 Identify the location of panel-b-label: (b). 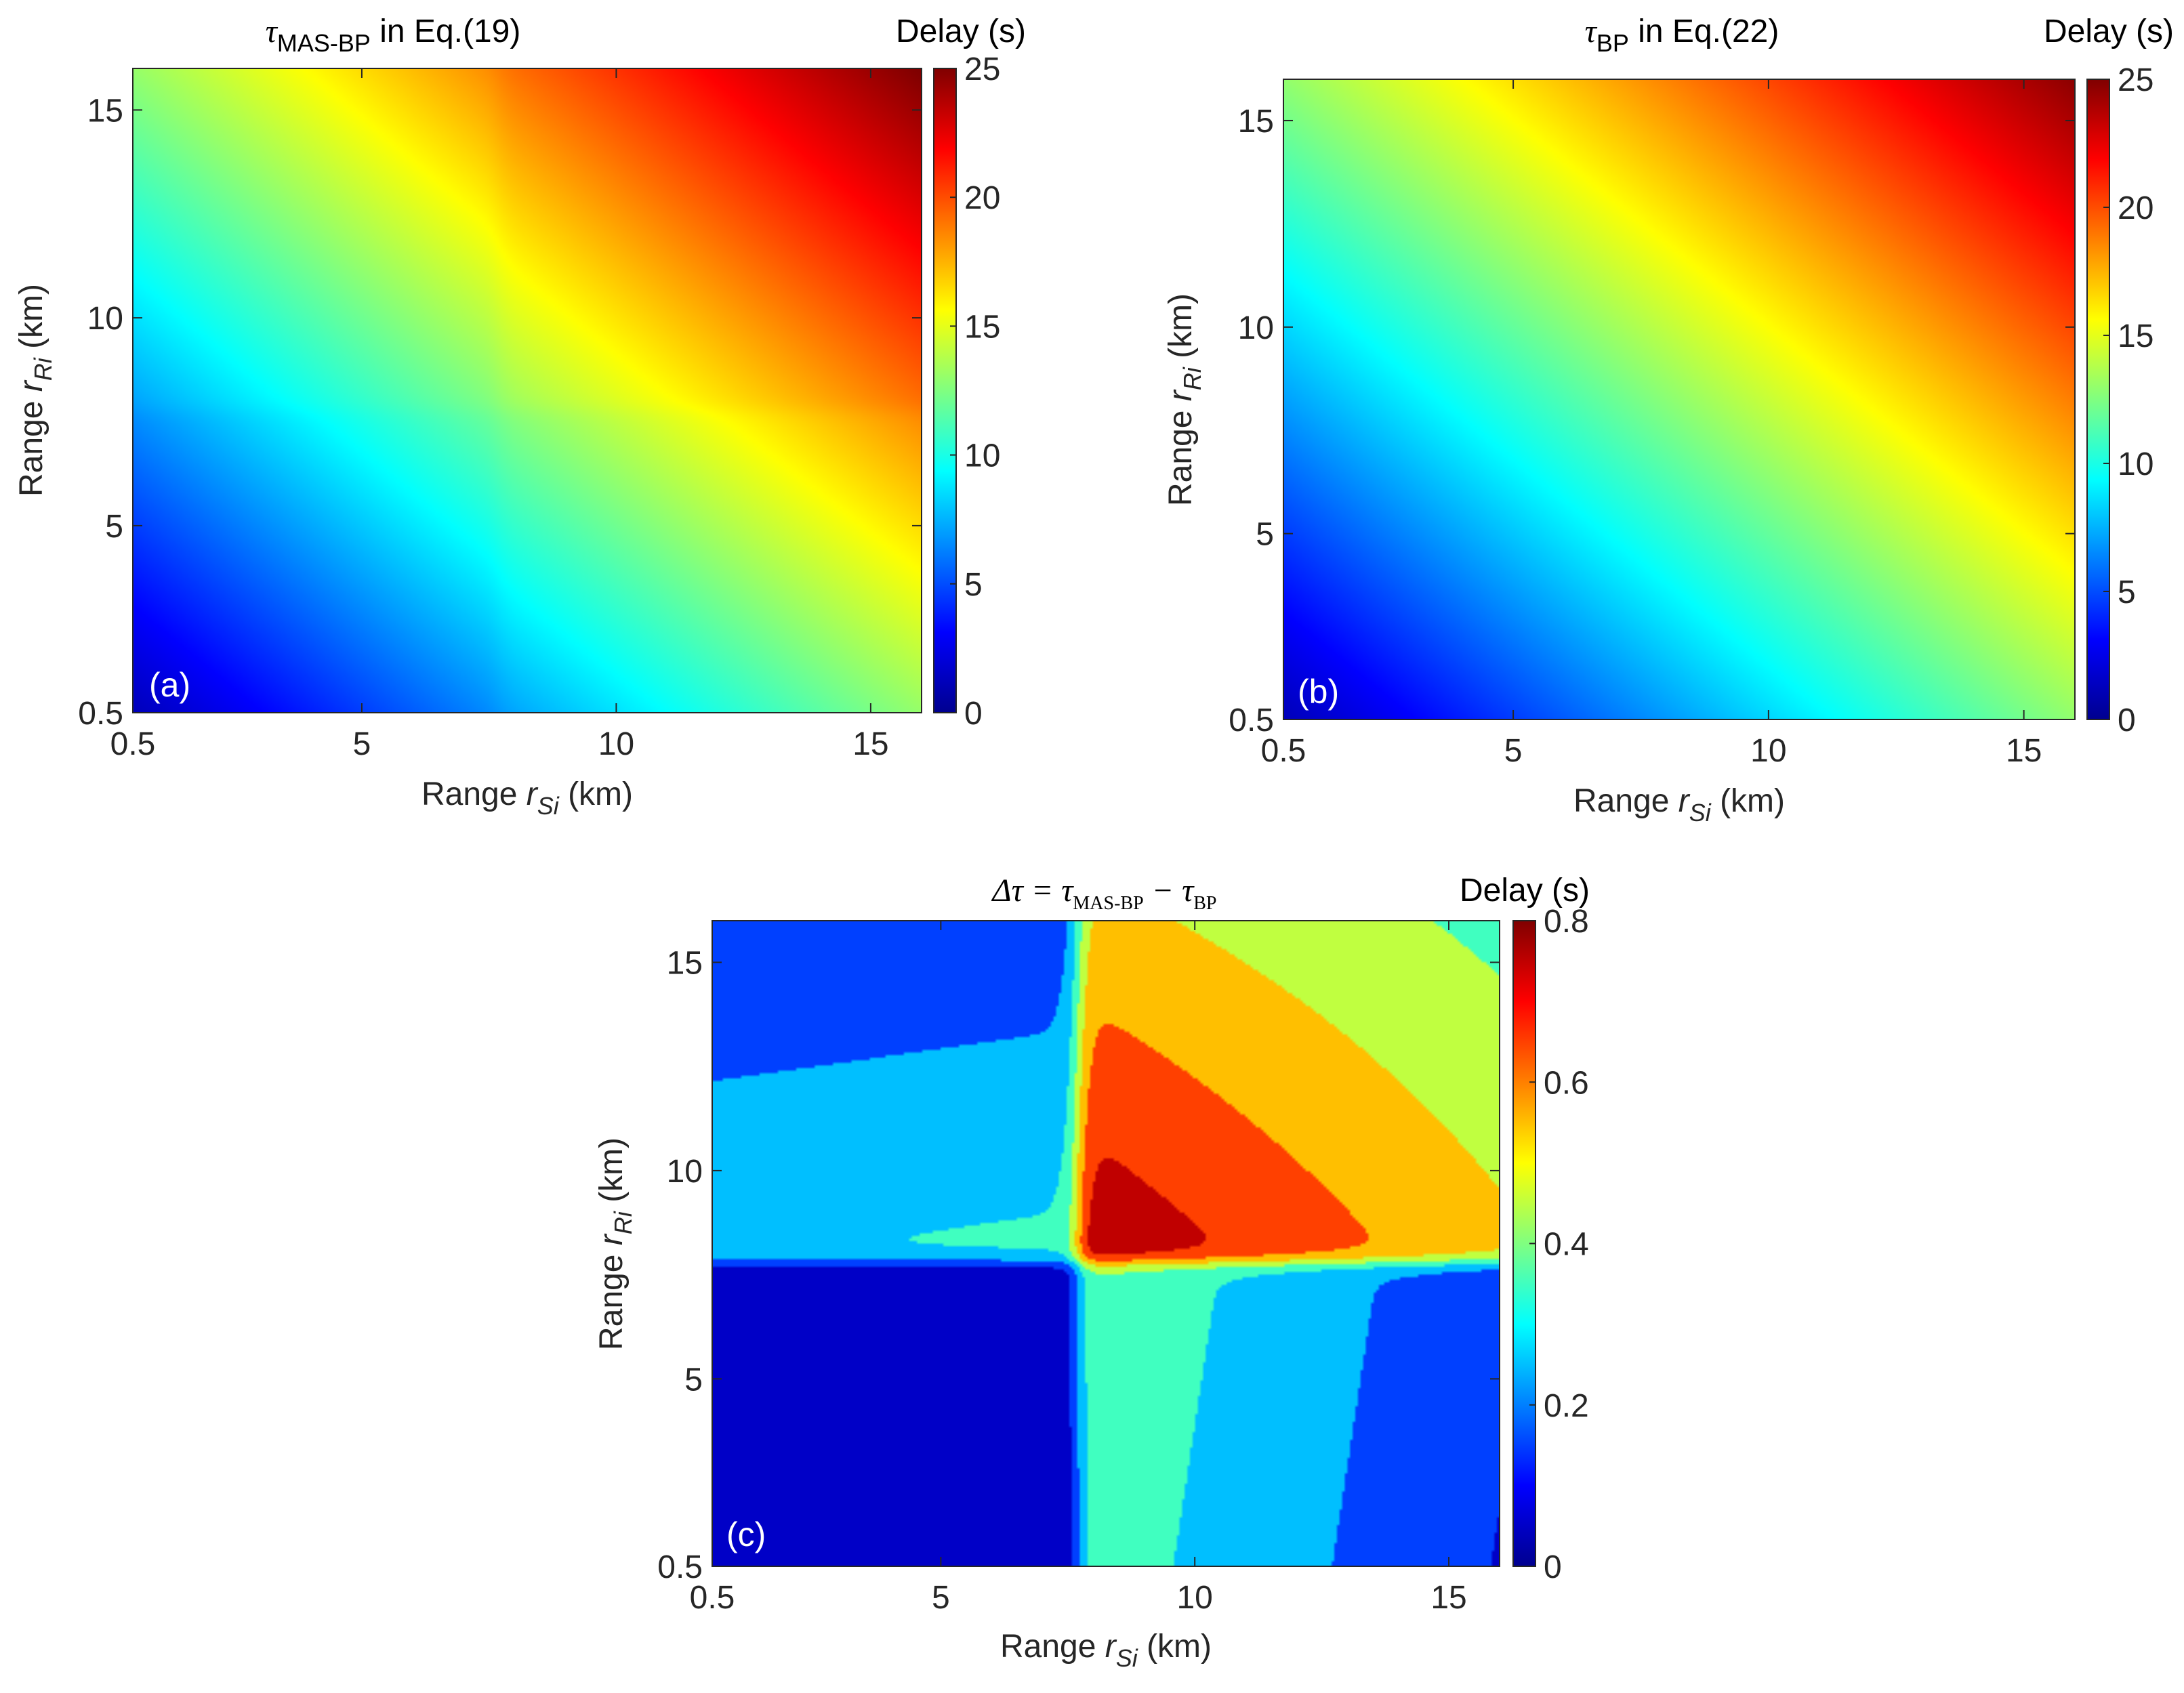
(1319, 692).